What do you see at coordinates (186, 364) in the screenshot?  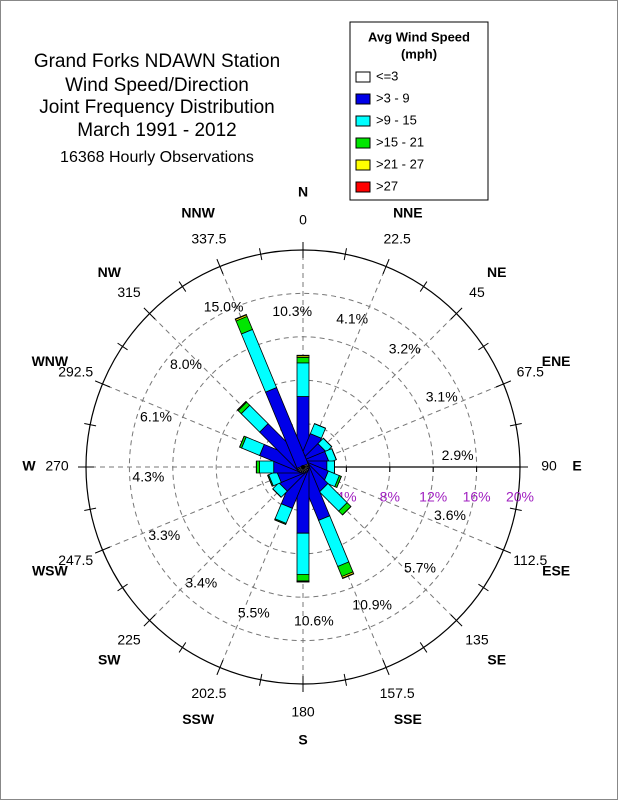 I see `total-label: 8.0%` at bounding box center [186, 364].